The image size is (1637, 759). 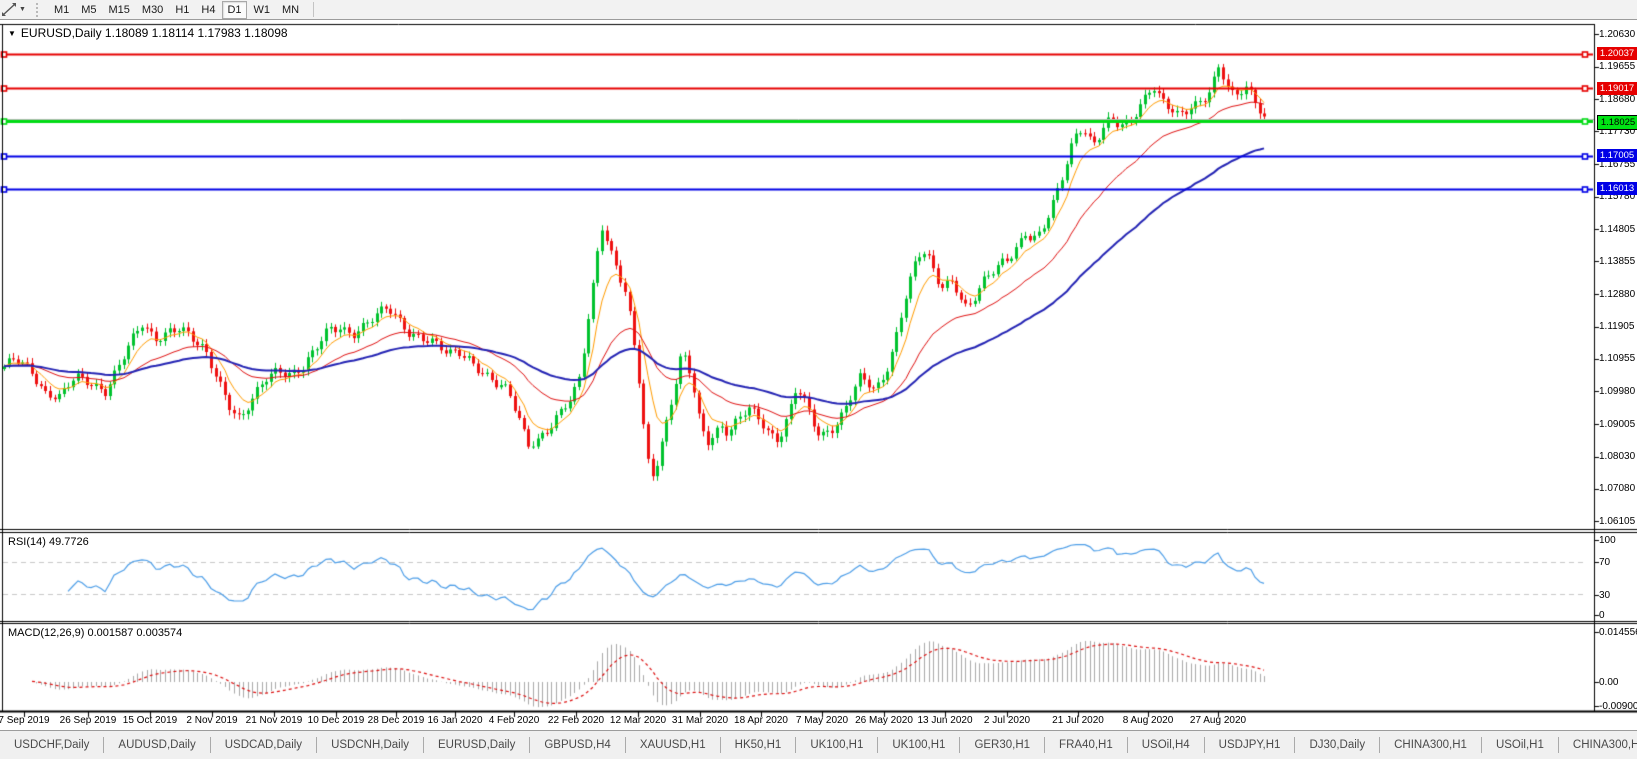 I want to click on date-label: 28 Dec 2019, so click(x=396, y=720).